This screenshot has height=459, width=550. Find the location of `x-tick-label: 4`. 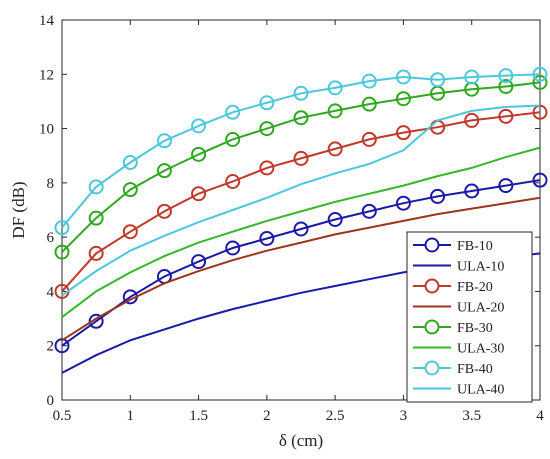

x-tick-label: 4 is located at coordinates (540, 416).